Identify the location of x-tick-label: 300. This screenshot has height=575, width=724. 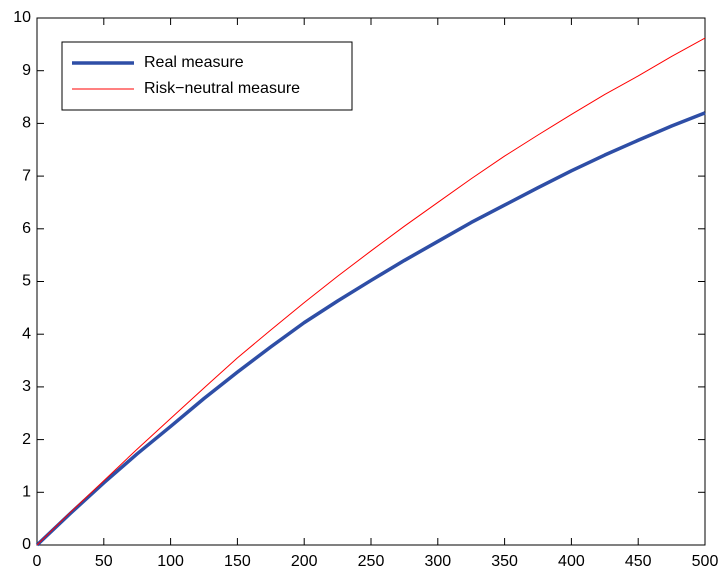
(437, 561).